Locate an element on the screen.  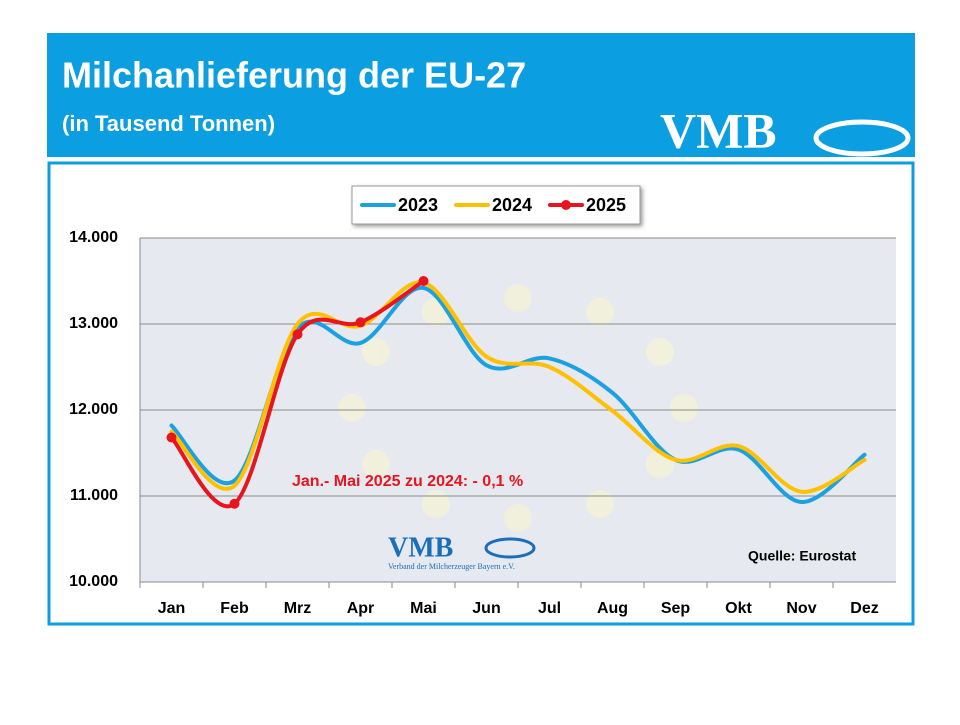
y-tick-label: 14.000 is located at coordinates (93, 237).